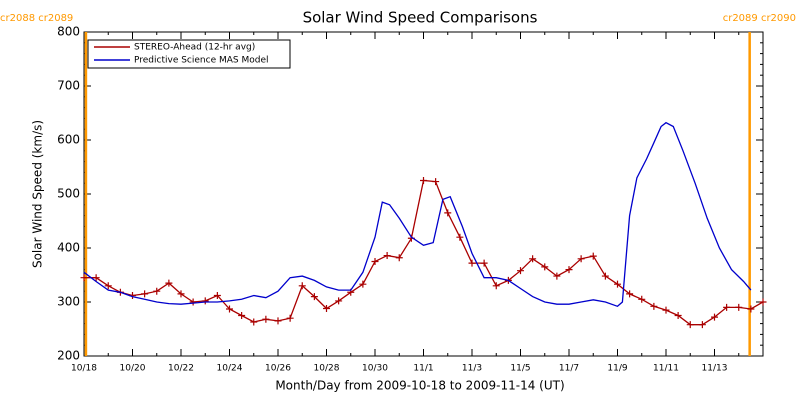  Describe the element at coordinates (472, 369) in the screenshot. I see `x-tick-label: 11/3` at that location.